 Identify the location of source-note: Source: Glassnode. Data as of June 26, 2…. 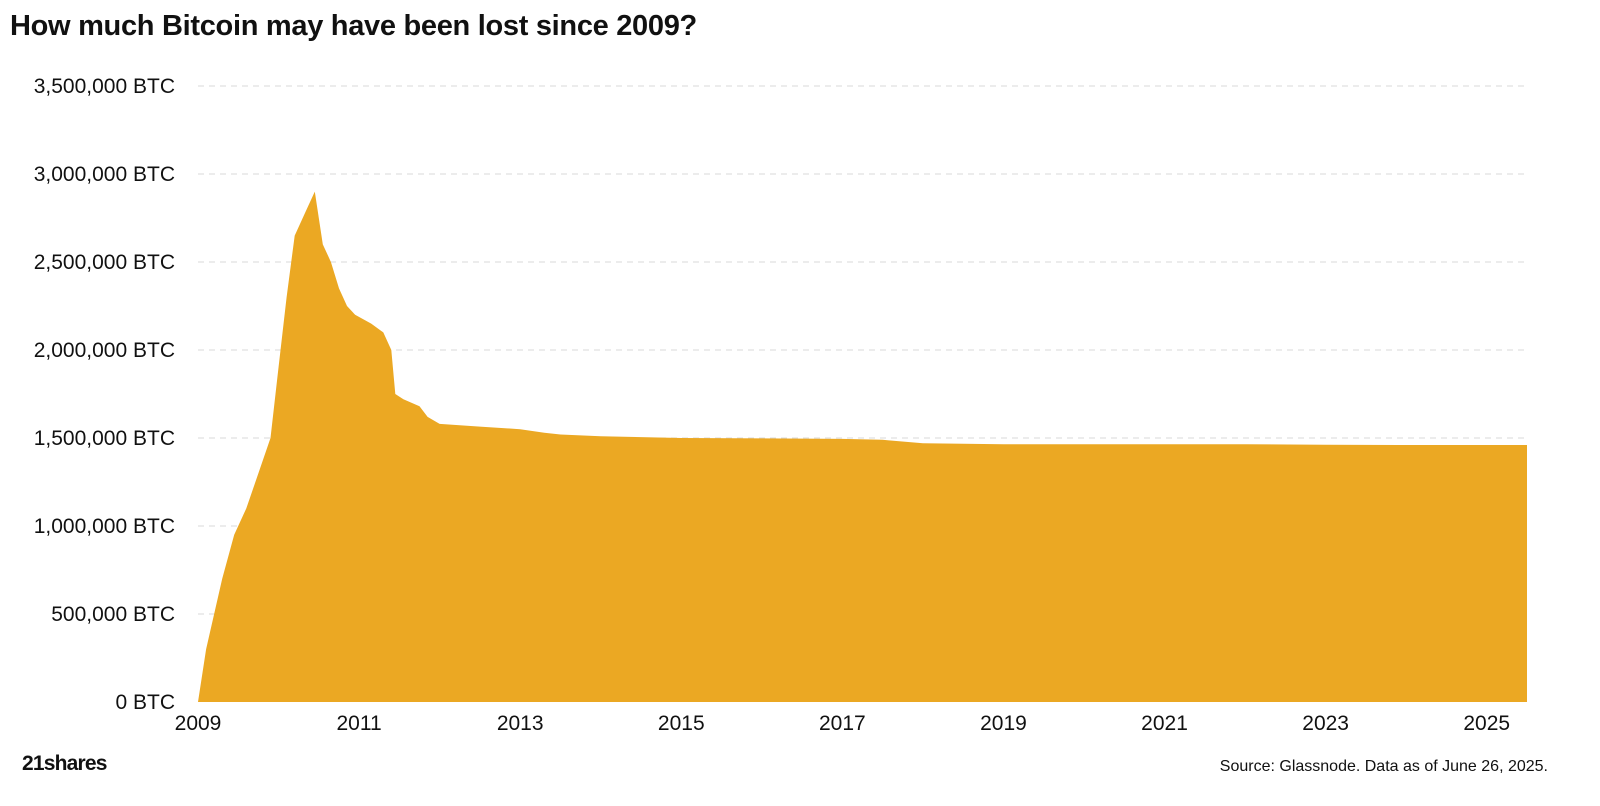
(1383, 766).